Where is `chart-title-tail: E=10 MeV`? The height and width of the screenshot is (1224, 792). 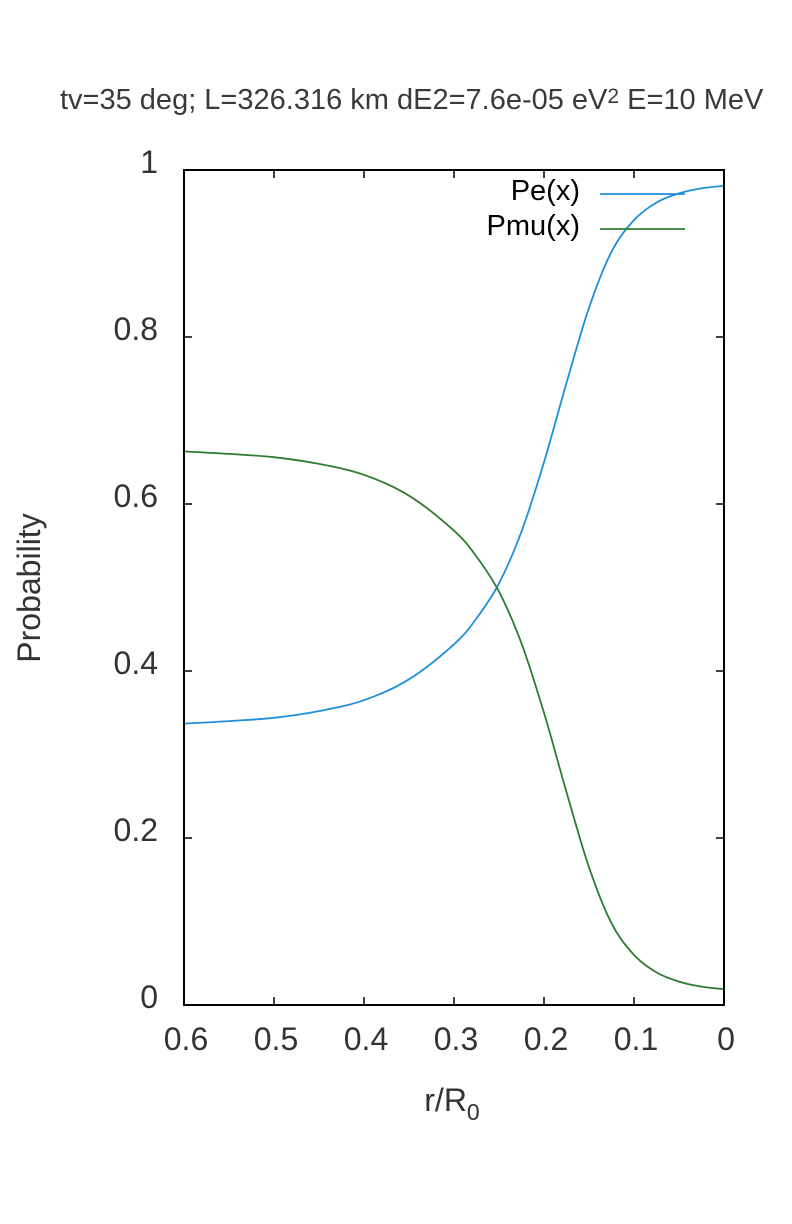 chart-title-tail: E=10 MeV is located at coordinates (691, 100).